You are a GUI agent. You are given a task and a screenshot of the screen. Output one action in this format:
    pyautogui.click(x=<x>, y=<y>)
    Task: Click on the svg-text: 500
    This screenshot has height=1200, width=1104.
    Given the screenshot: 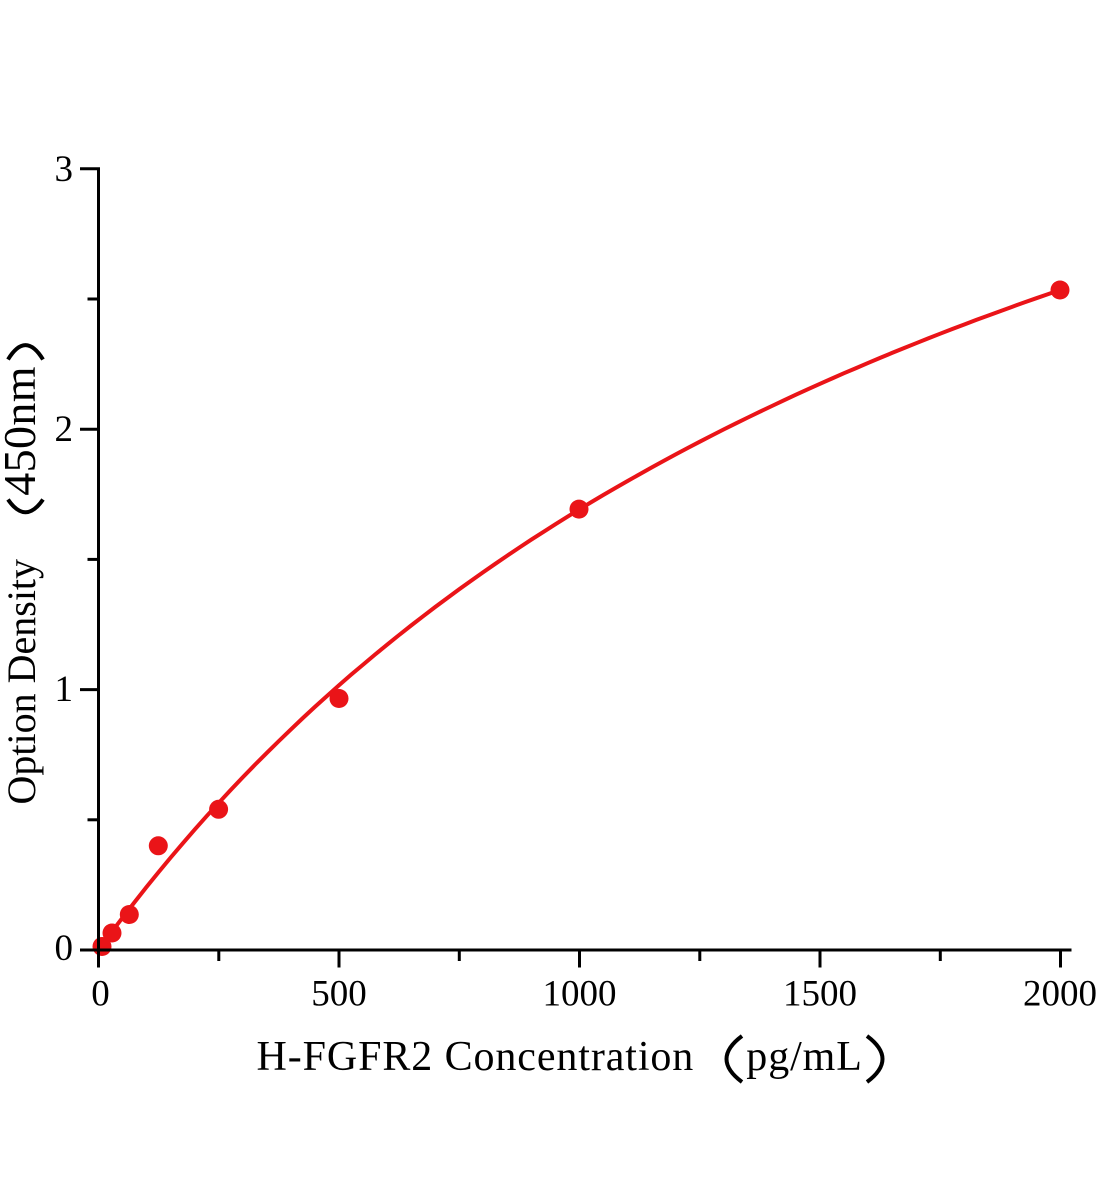 What is the action you would take?
    pyautogui.click(x=339, y=994)
    